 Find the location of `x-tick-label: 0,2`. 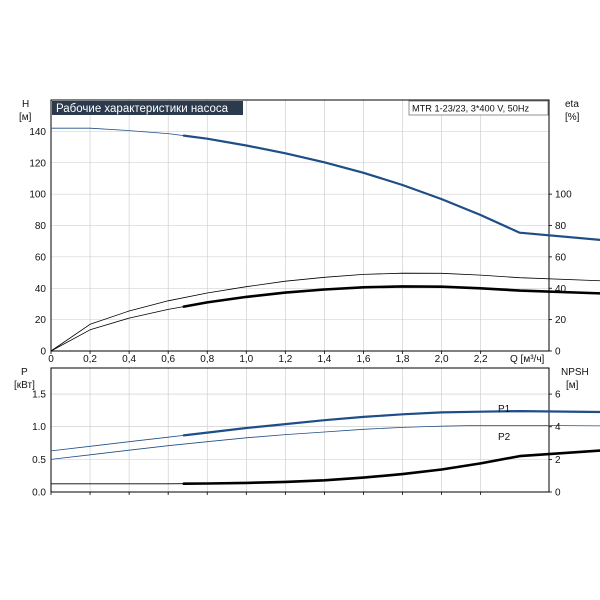

x-tick-label: 0,2 is located at coordinates (90, 359).